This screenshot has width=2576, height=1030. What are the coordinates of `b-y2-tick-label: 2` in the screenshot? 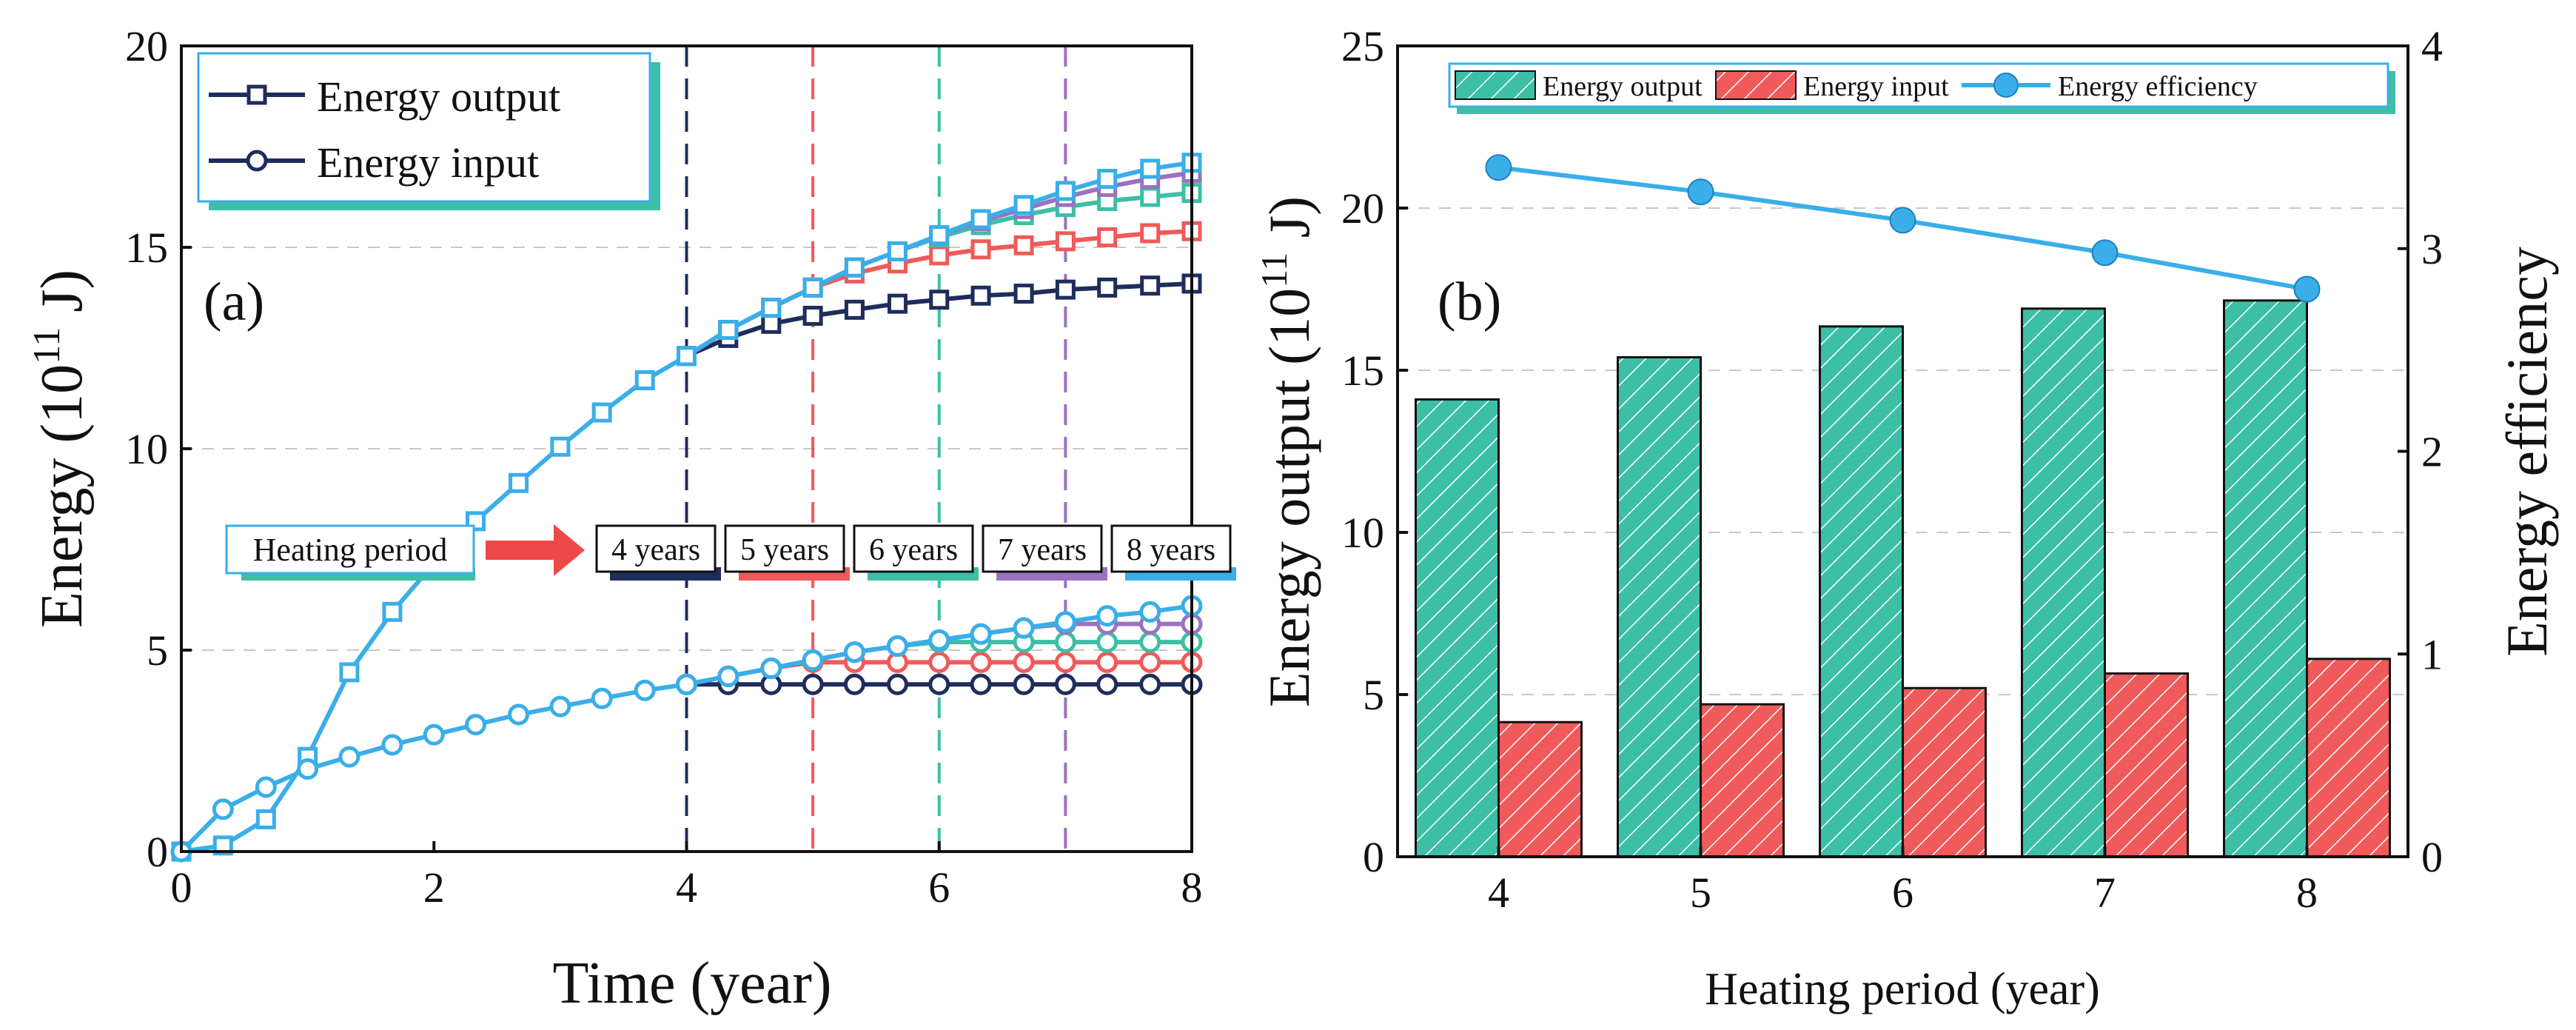 It's located at (2432, 452).